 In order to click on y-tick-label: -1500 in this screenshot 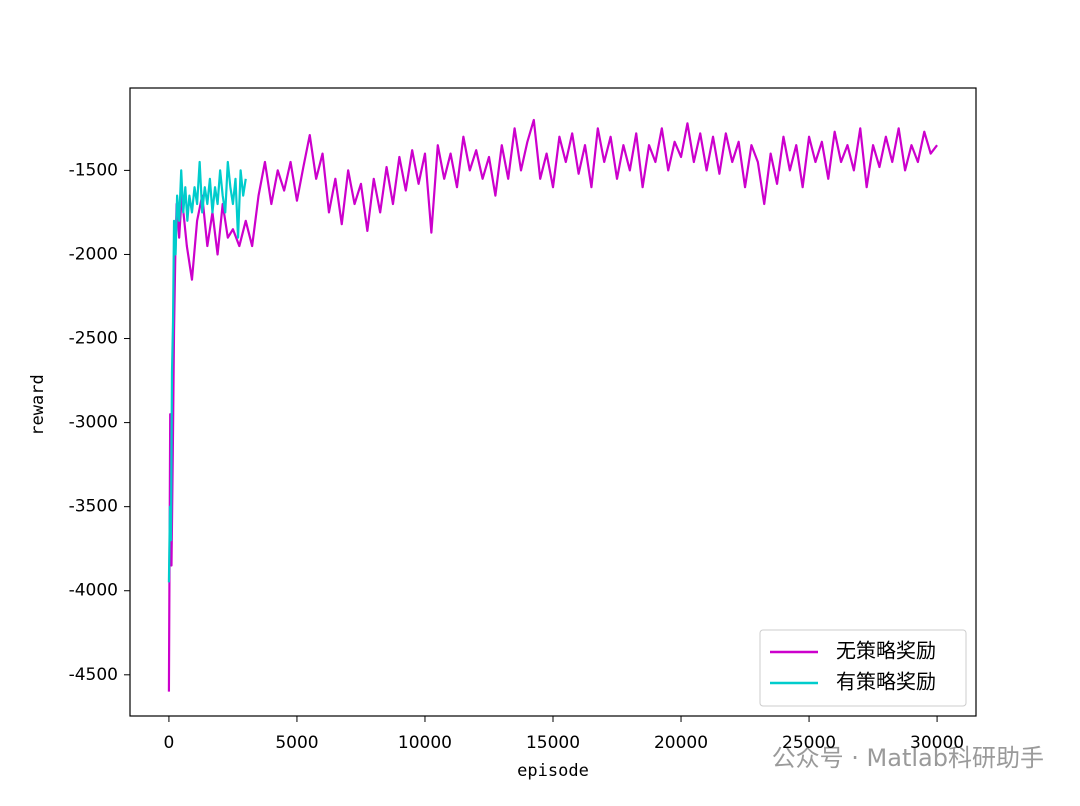, I will do `click(93, 170)`.